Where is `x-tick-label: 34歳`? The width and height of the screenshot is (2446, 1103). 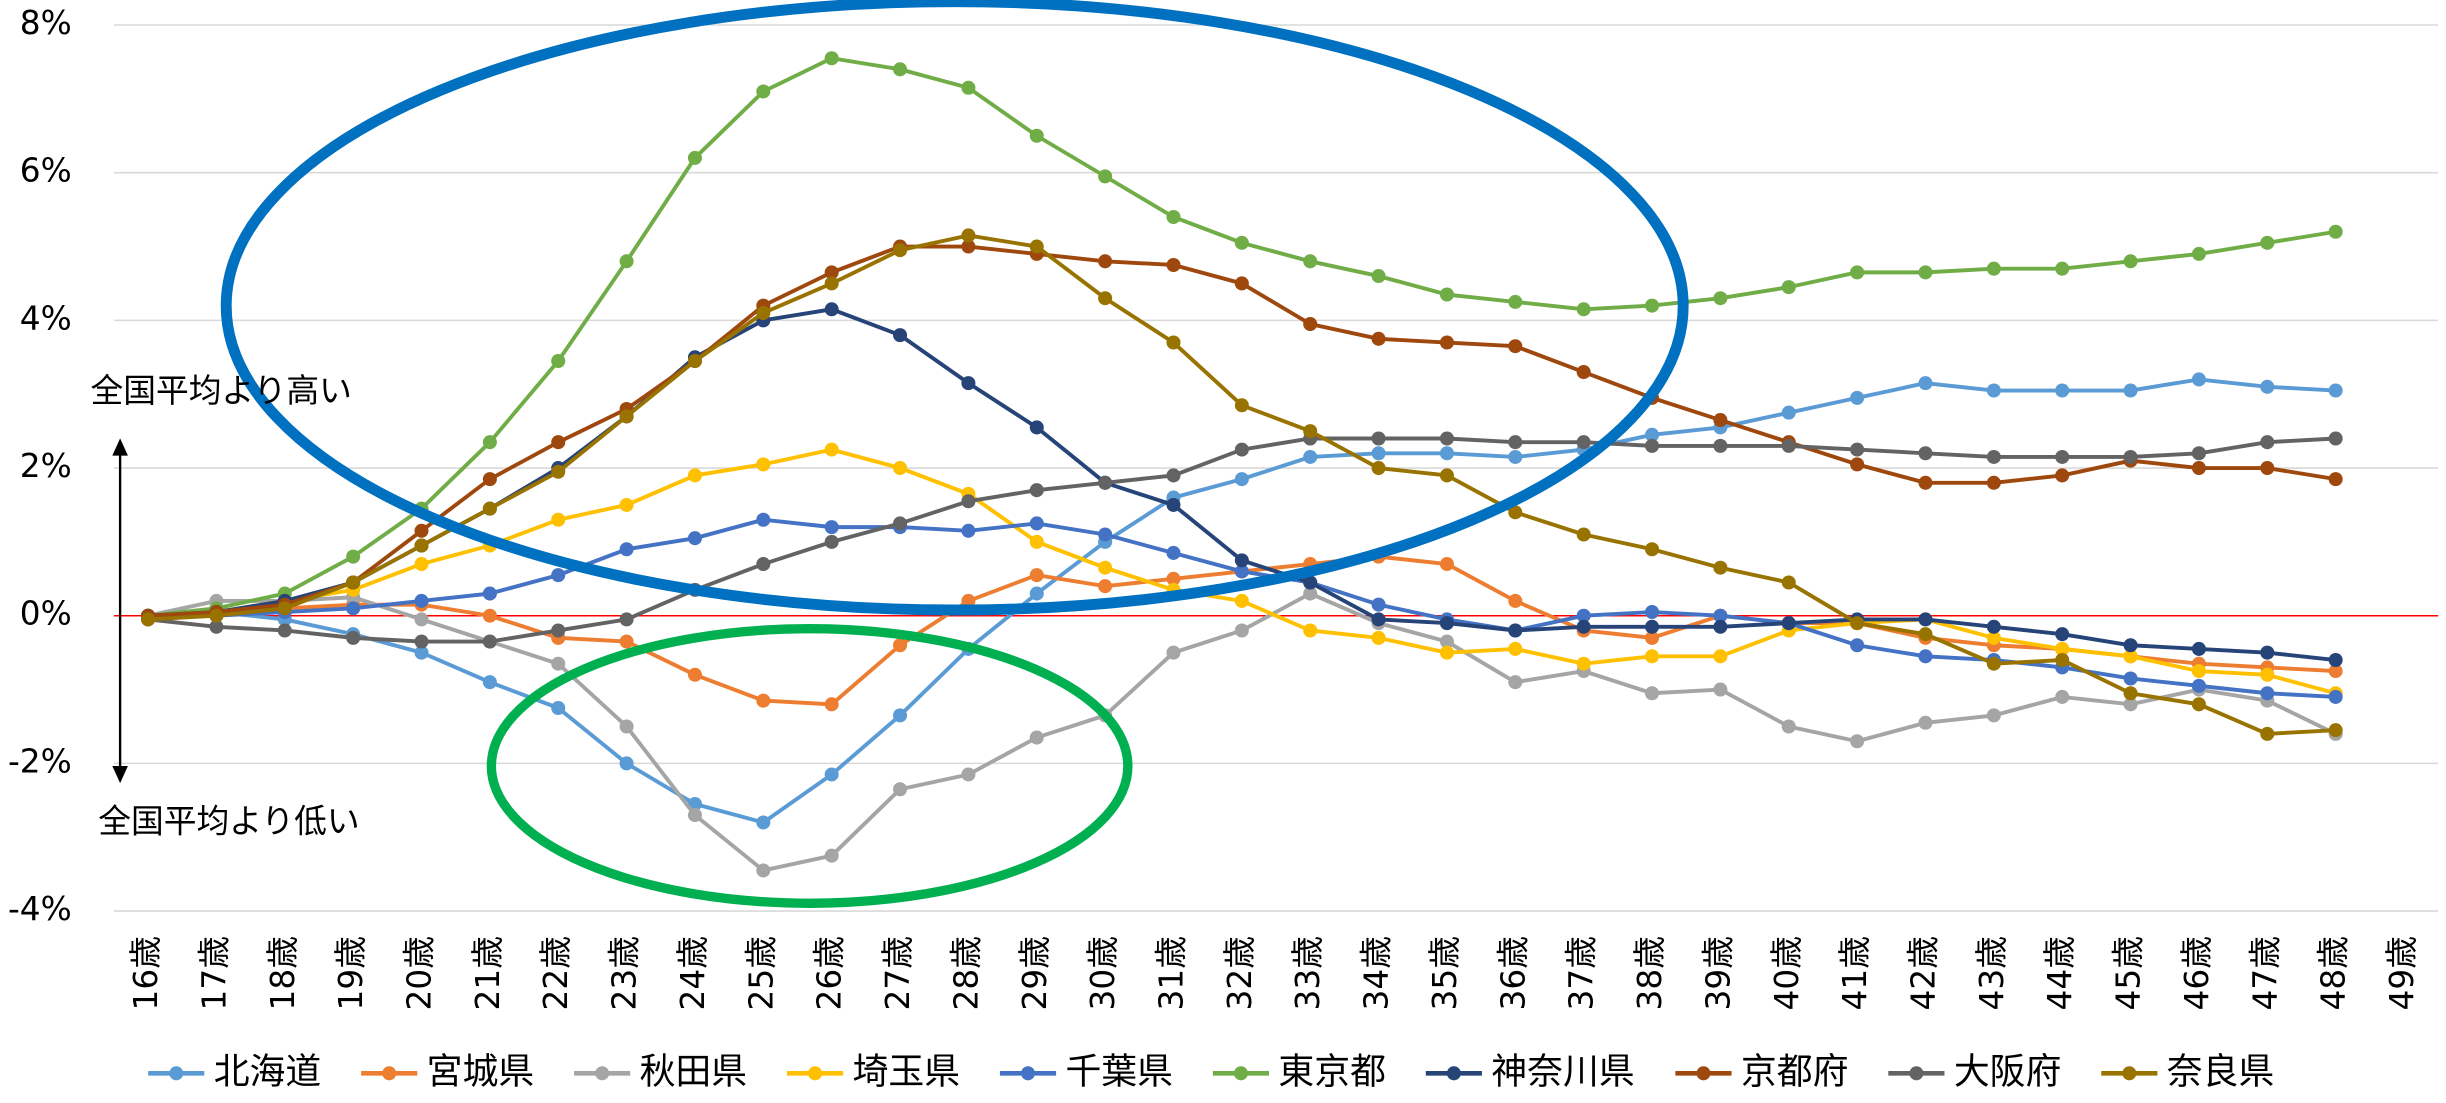
x-tick-label: 34歳 is located at coordinates (1377, 973).